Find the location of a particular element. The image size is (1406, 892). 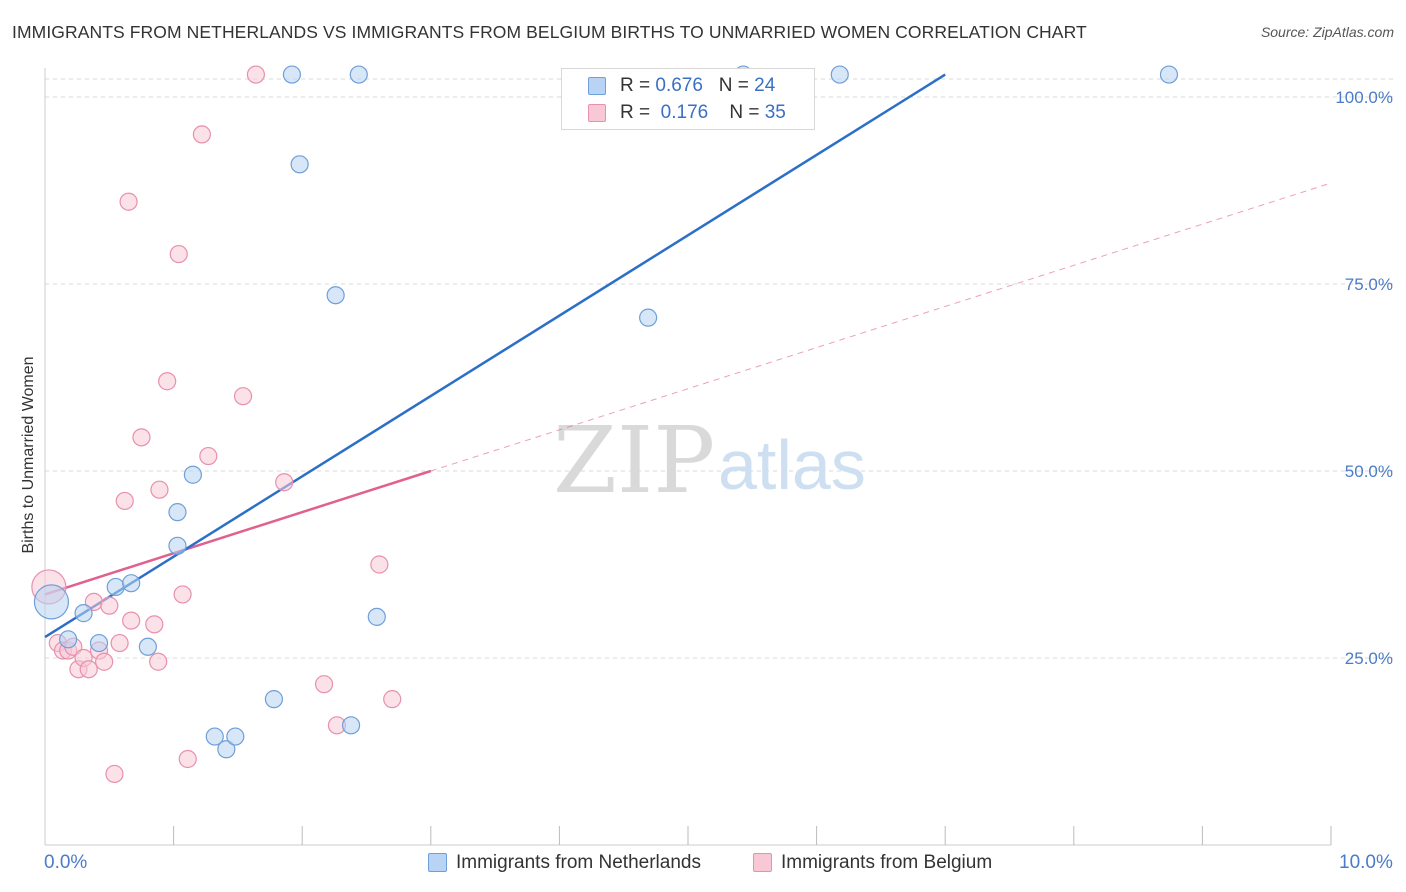

belgium-legend-swatch is located at coordinates (762, 862).